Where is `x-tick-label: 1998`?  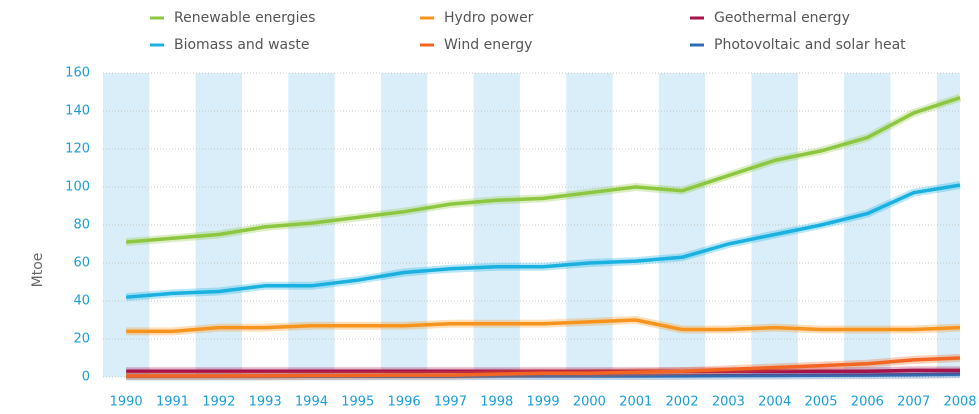
x-tick-label: 1998 is located at coordinates (496, 402).